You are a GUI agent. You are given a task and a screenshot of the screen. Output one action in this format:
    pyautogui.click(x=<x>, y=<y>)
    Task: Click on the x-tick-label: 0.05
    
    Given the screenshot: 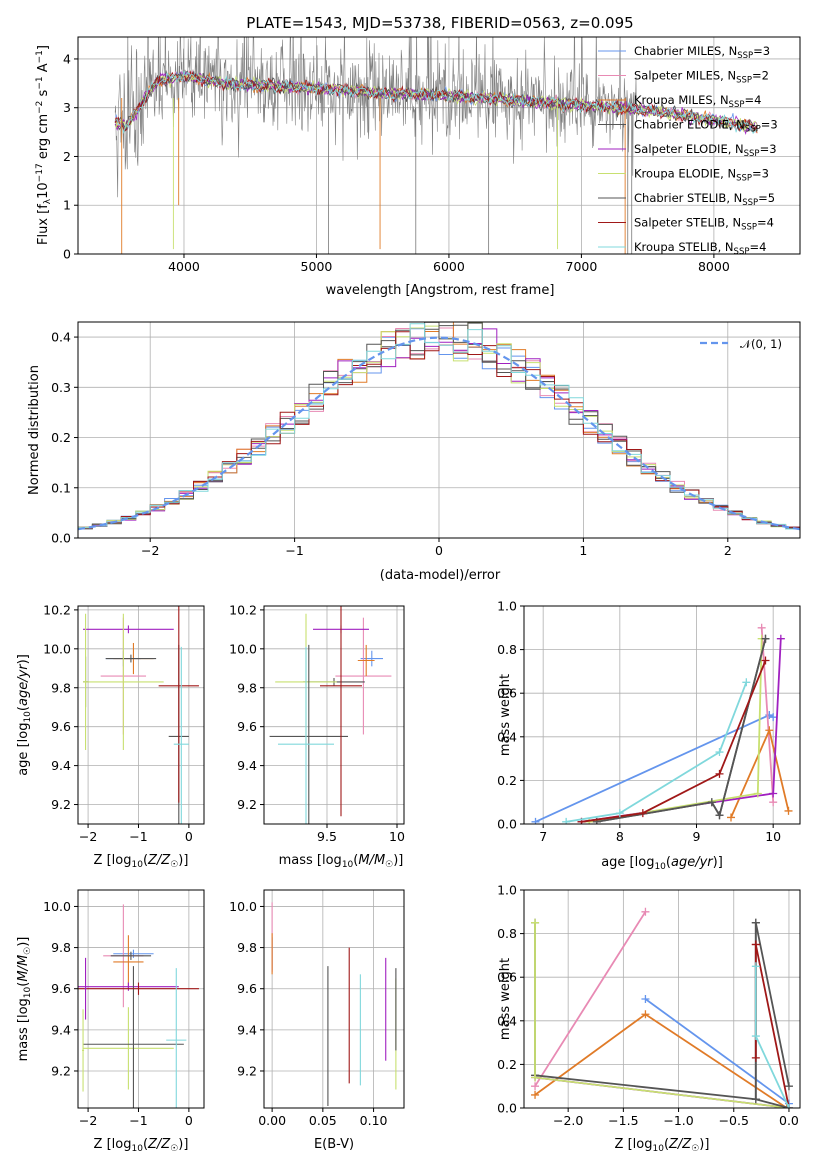 What is the action you would take?
    pyautogui.click(x=323, y=1120)
    